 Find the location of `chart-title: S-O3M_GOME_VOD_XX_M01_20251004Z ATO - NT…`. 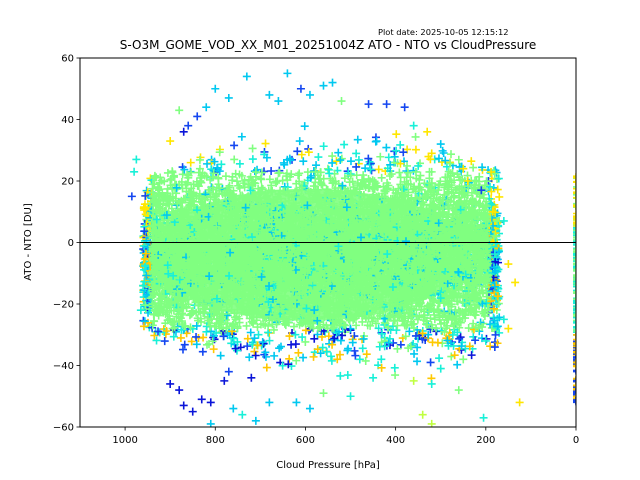

chart-title: S-O3M_GOME_VOD_XX_M01_20251004Z ATO - NT… is located at coordinates (328, 45).